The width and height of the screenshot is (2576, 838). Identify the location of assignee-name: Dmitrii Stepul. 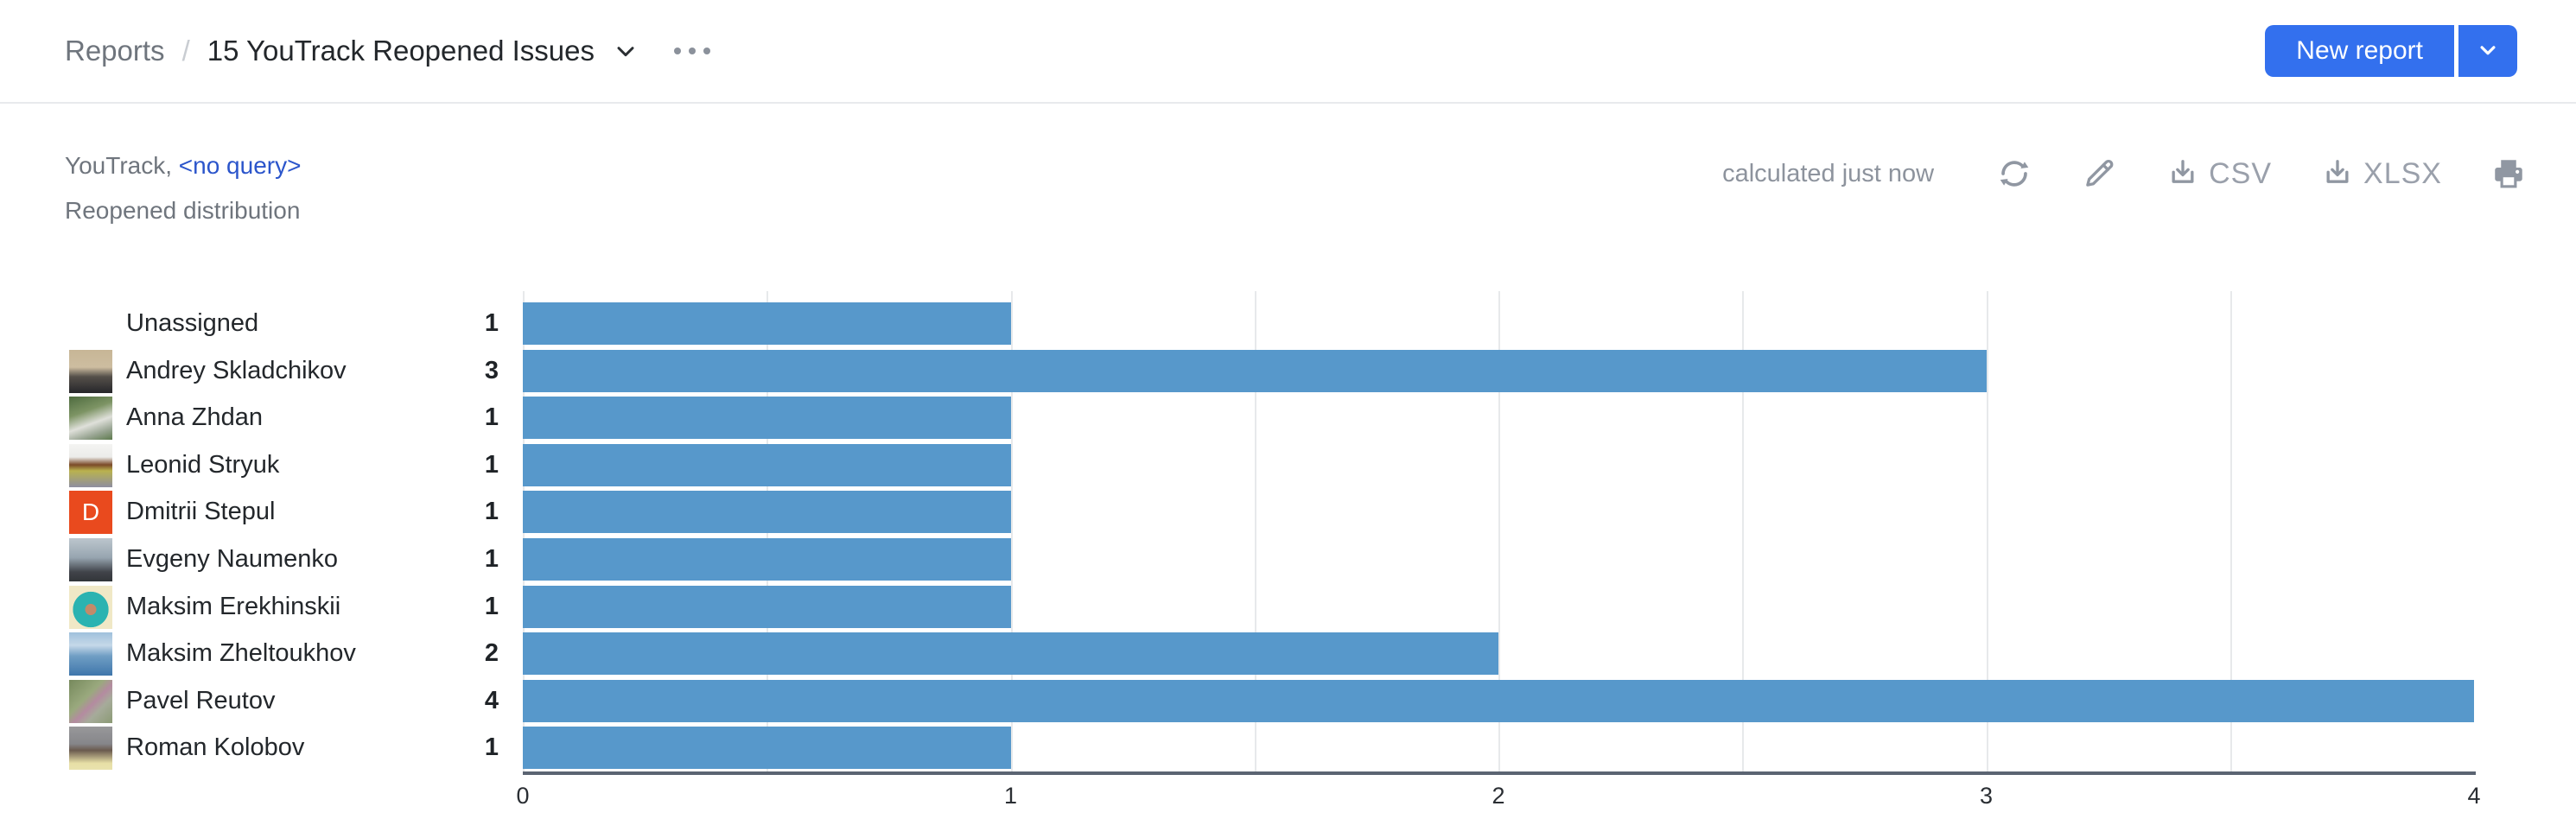
(201, 512).